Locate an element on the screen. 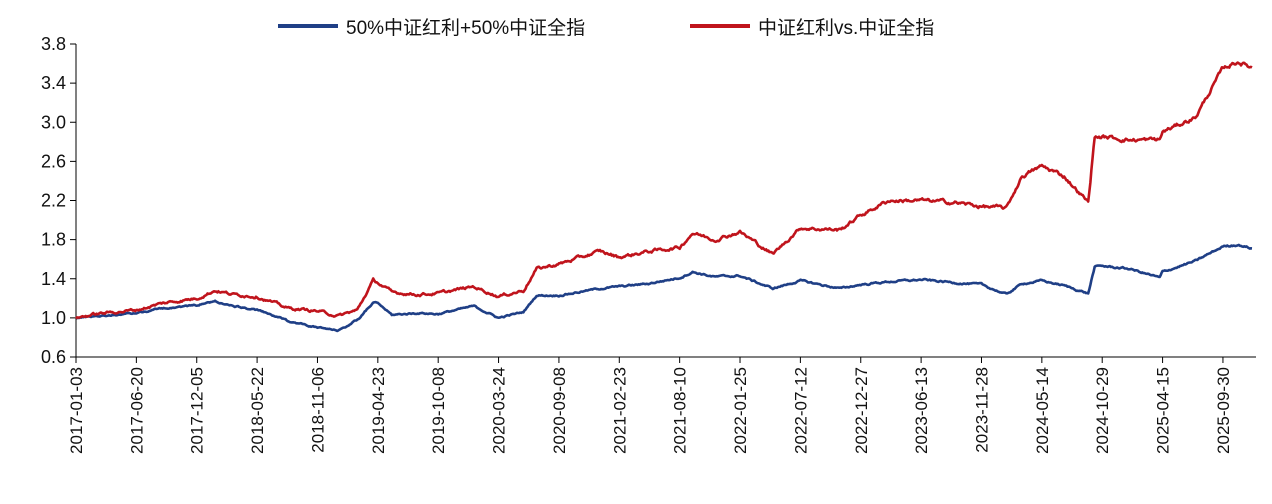 The image size is (1272, 504). legend-label-series-1: 50%中证红利+50%中证全指 is located at coordinates (466, 28).